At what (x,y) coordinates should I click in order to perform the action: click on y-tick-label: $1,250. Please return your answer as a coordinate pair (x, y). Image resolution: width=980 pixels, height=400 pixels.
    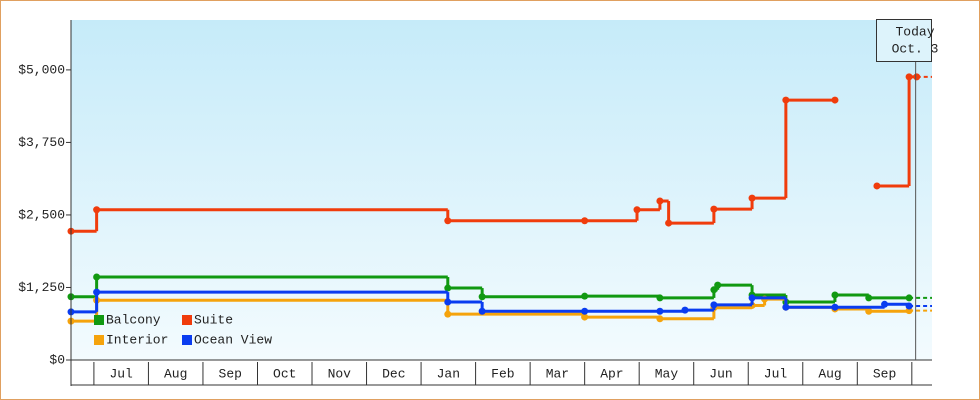
    Looking at the image, I should click on (41, 287).